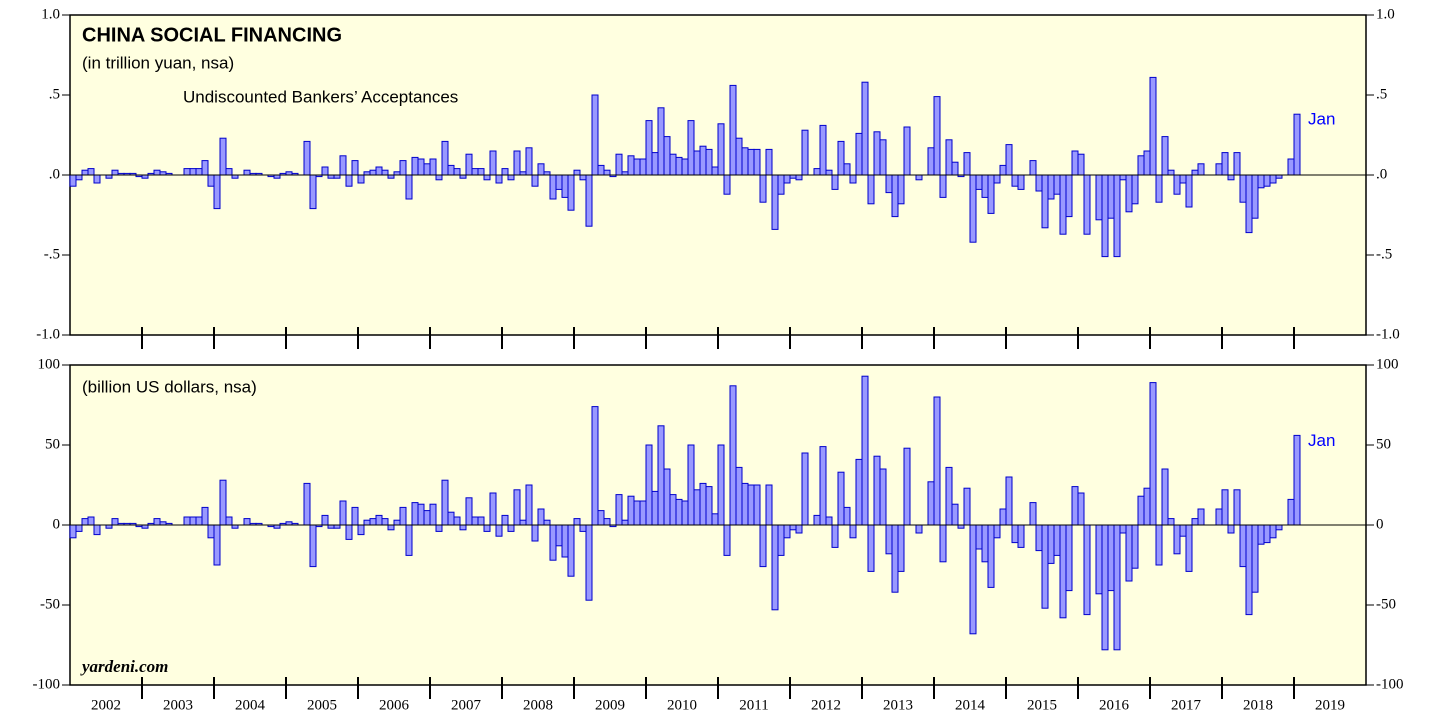  I want to click on annotation: Jan, so click(1321, 119).